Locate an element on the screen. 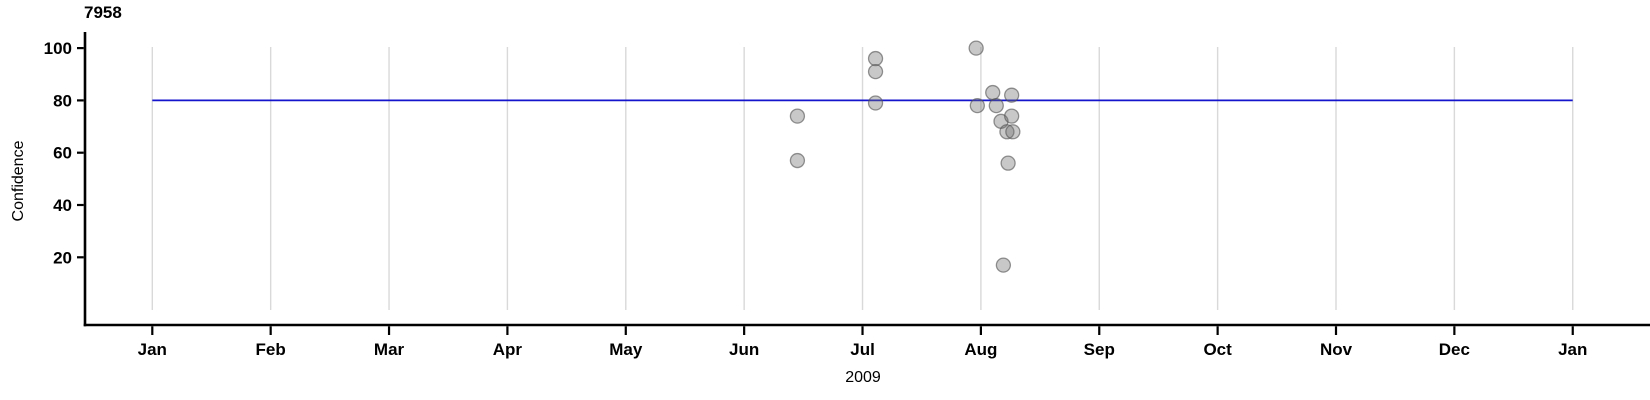 This screenshot has width=1650, height=400. chart-title: 7958 is located at coordinates (103, 12).